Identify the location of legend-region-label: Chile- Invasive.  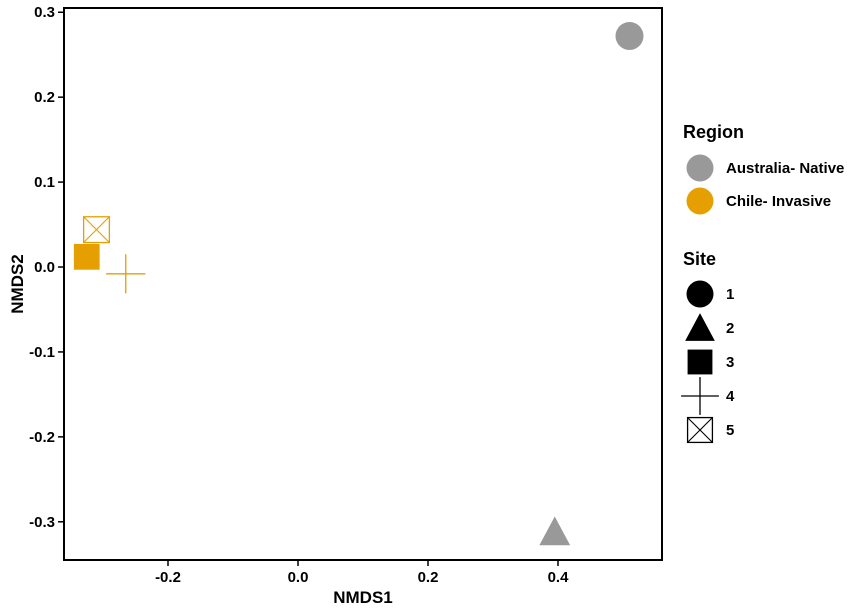
(778, 201).